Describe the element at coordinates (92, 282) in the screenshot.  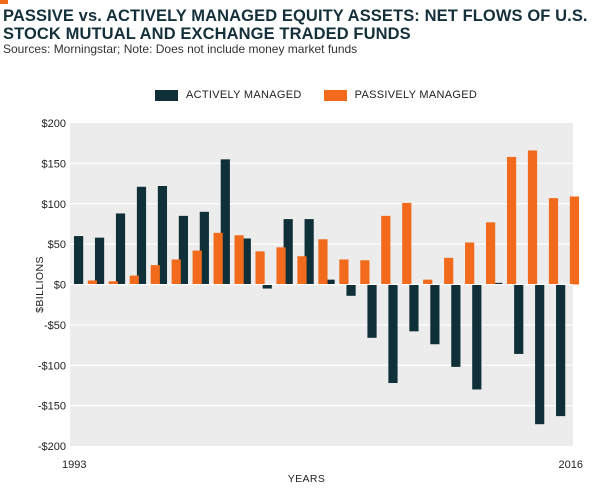
I see `bar-passive-1993` at that location.